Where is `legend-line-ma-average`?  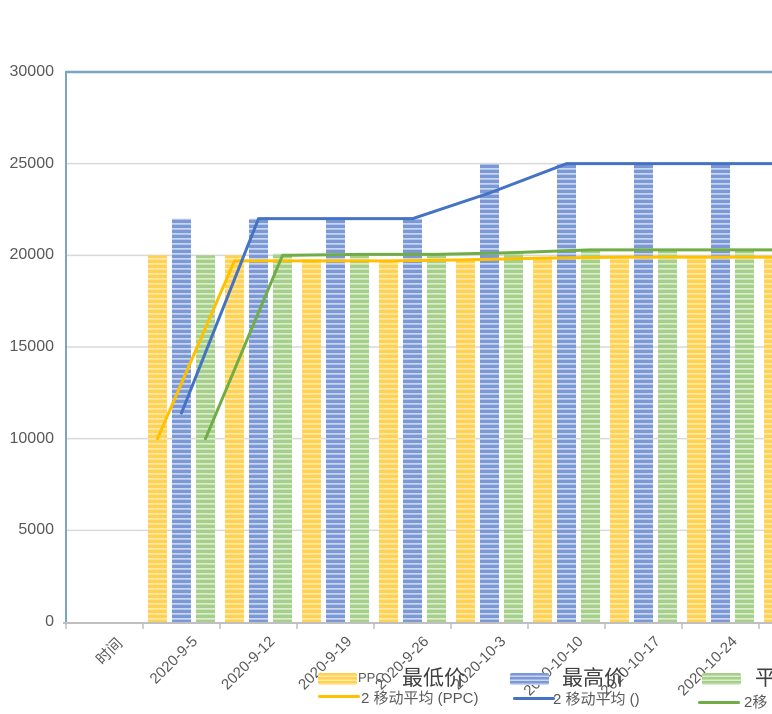 legend-line-ma-average is located at coordinates (719, 702).